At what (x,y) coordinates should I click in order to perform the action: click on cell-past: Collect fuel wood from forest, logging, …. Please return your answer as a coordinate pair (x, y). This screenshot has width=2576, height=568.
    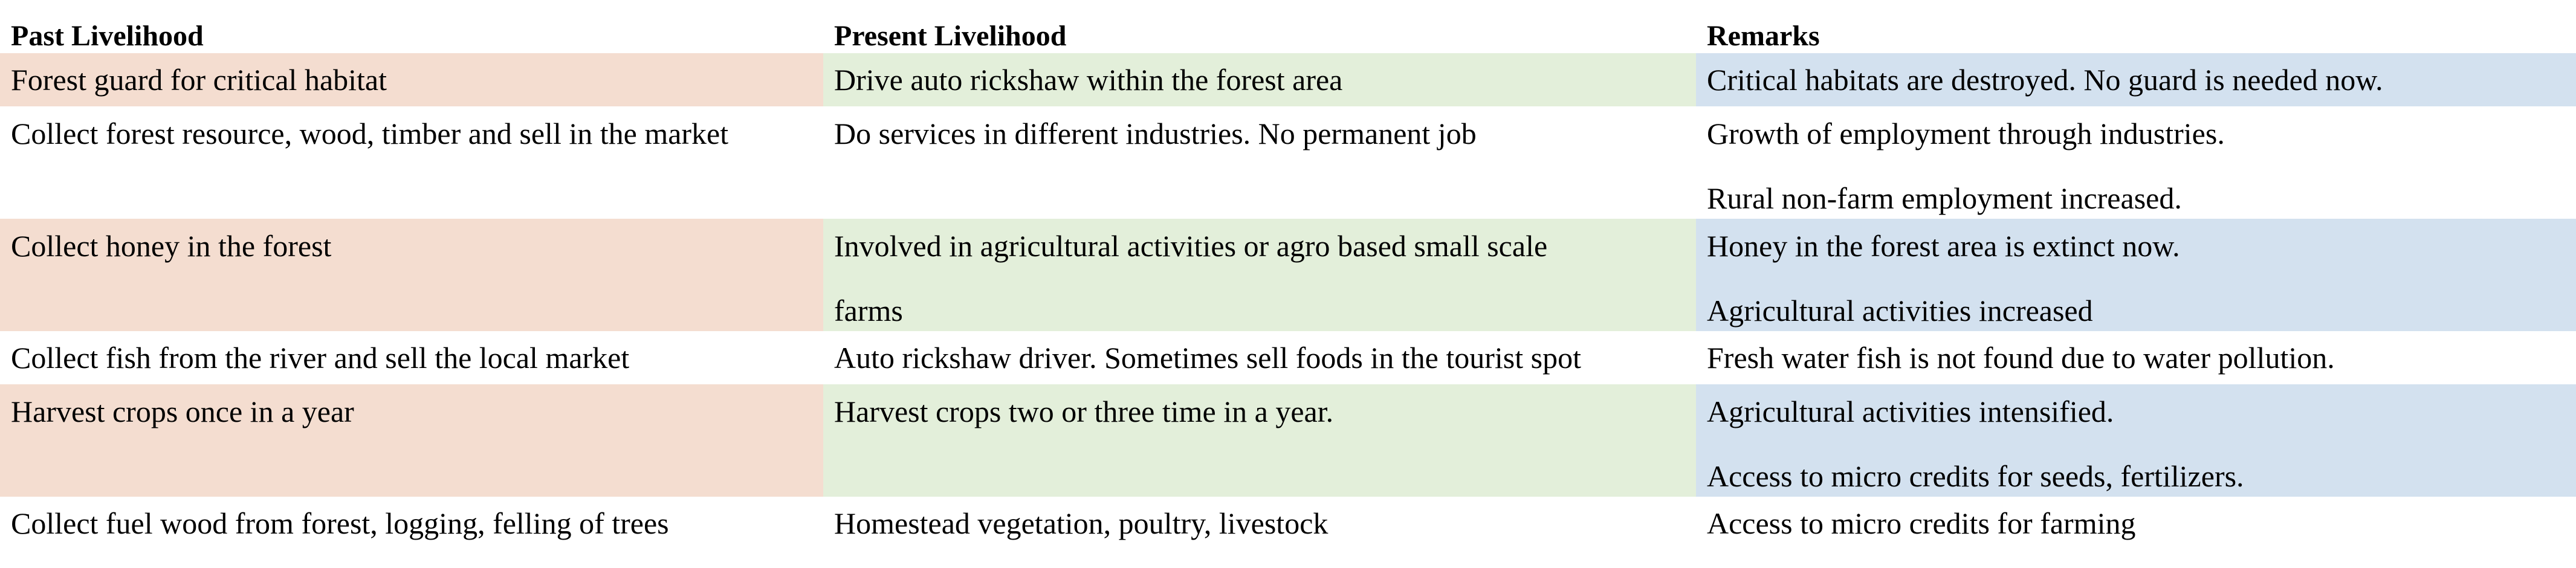
    Looking at the image, I should click on (411, 523).